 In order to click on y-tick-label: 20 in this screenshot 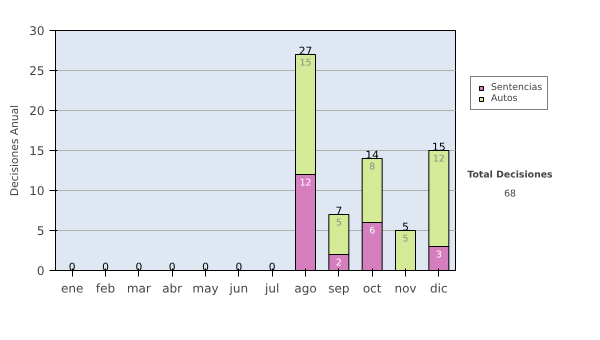, I will do `click(37, 111)`.